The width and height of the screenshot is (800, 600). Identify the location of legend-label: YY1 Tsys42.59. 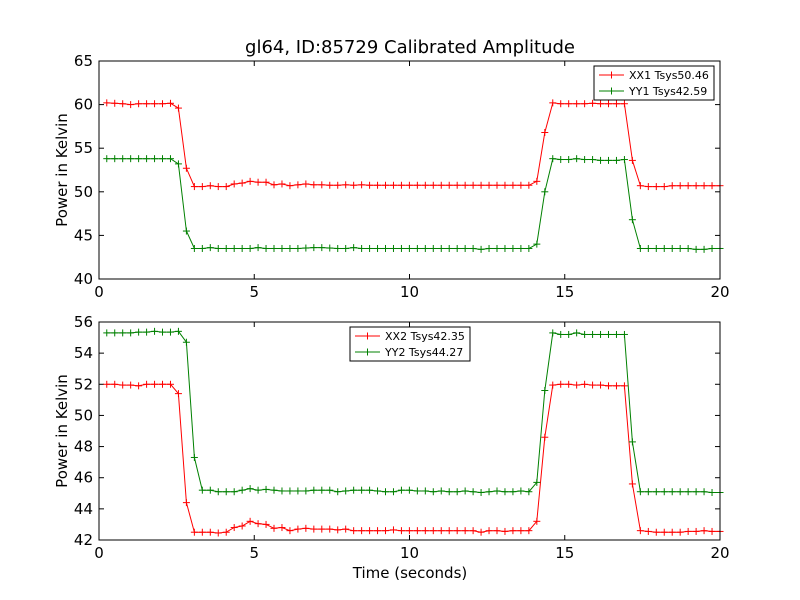
(667, 91).